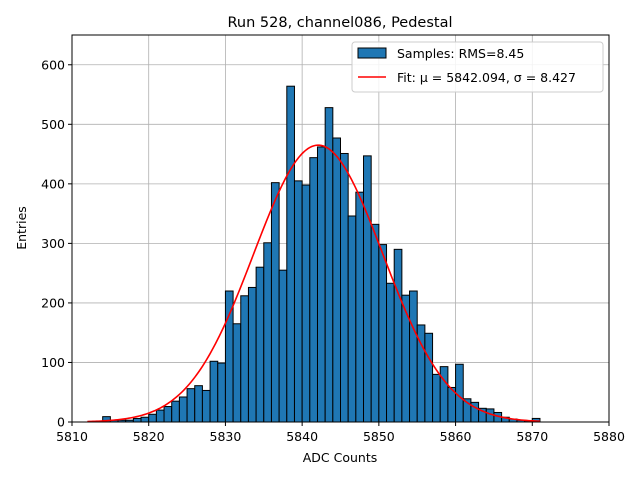 The image size is (640, 480). What do you see at coordinates (340, 433) in the screenshot?
I see `x-axis-ticks: 5810 5820 5830 5840 5850 5860 5870 5880` at bounding box center [340, 433].